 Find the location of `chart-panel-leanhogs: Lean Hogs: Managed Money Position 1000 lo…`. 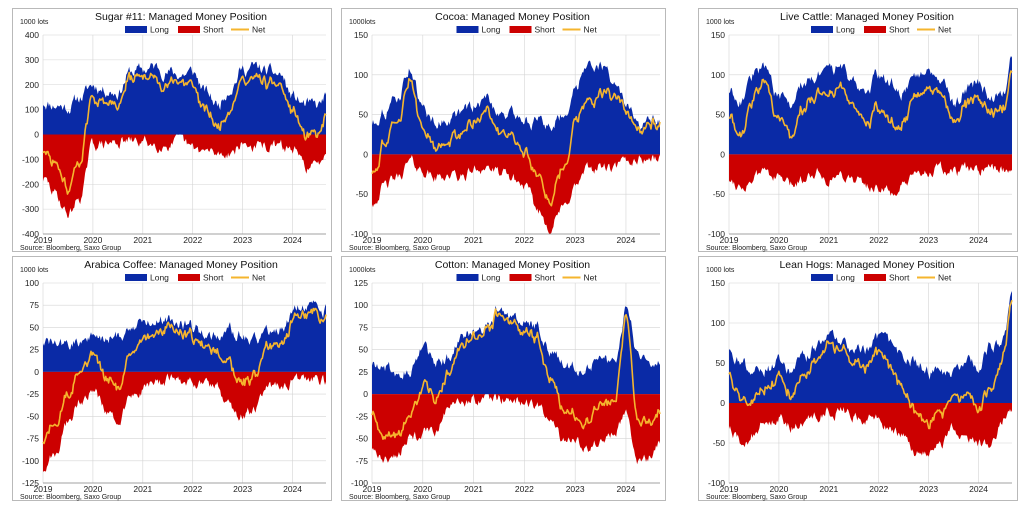

chart-panel-leanhogs: Lean Hogs: Managed Money Position 1000 lo… is located at coordinates (858, 378).